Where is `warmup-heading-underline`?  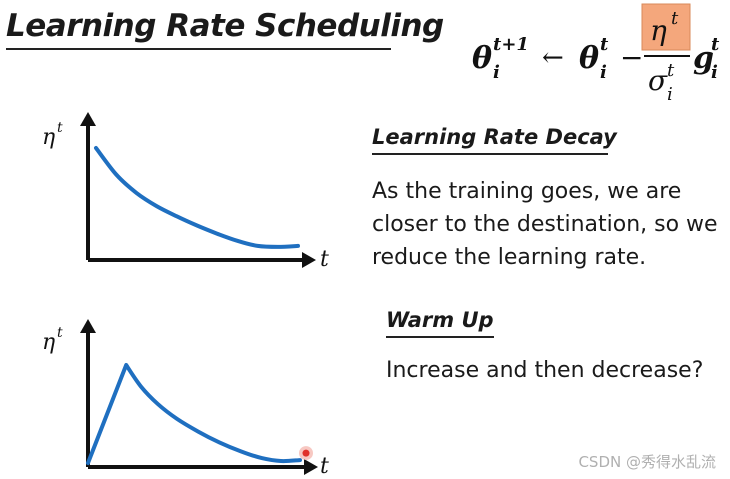
warmup-heading-underline is located at coordinates (440, 337).